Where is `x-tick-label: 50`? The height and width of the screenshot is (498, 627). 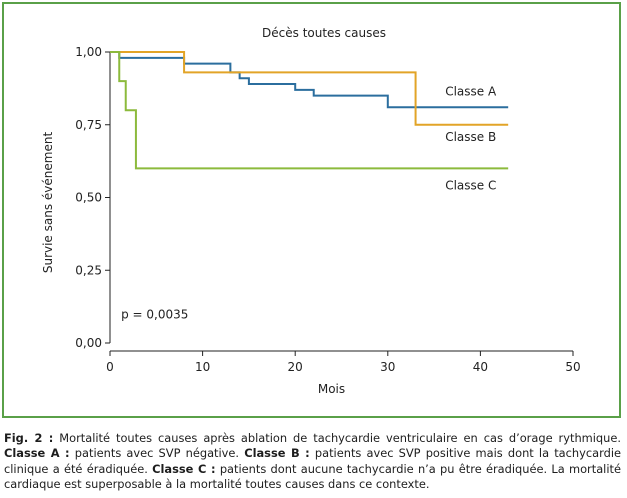
x-tick-label: 50 is located at coordinates (572, 367).